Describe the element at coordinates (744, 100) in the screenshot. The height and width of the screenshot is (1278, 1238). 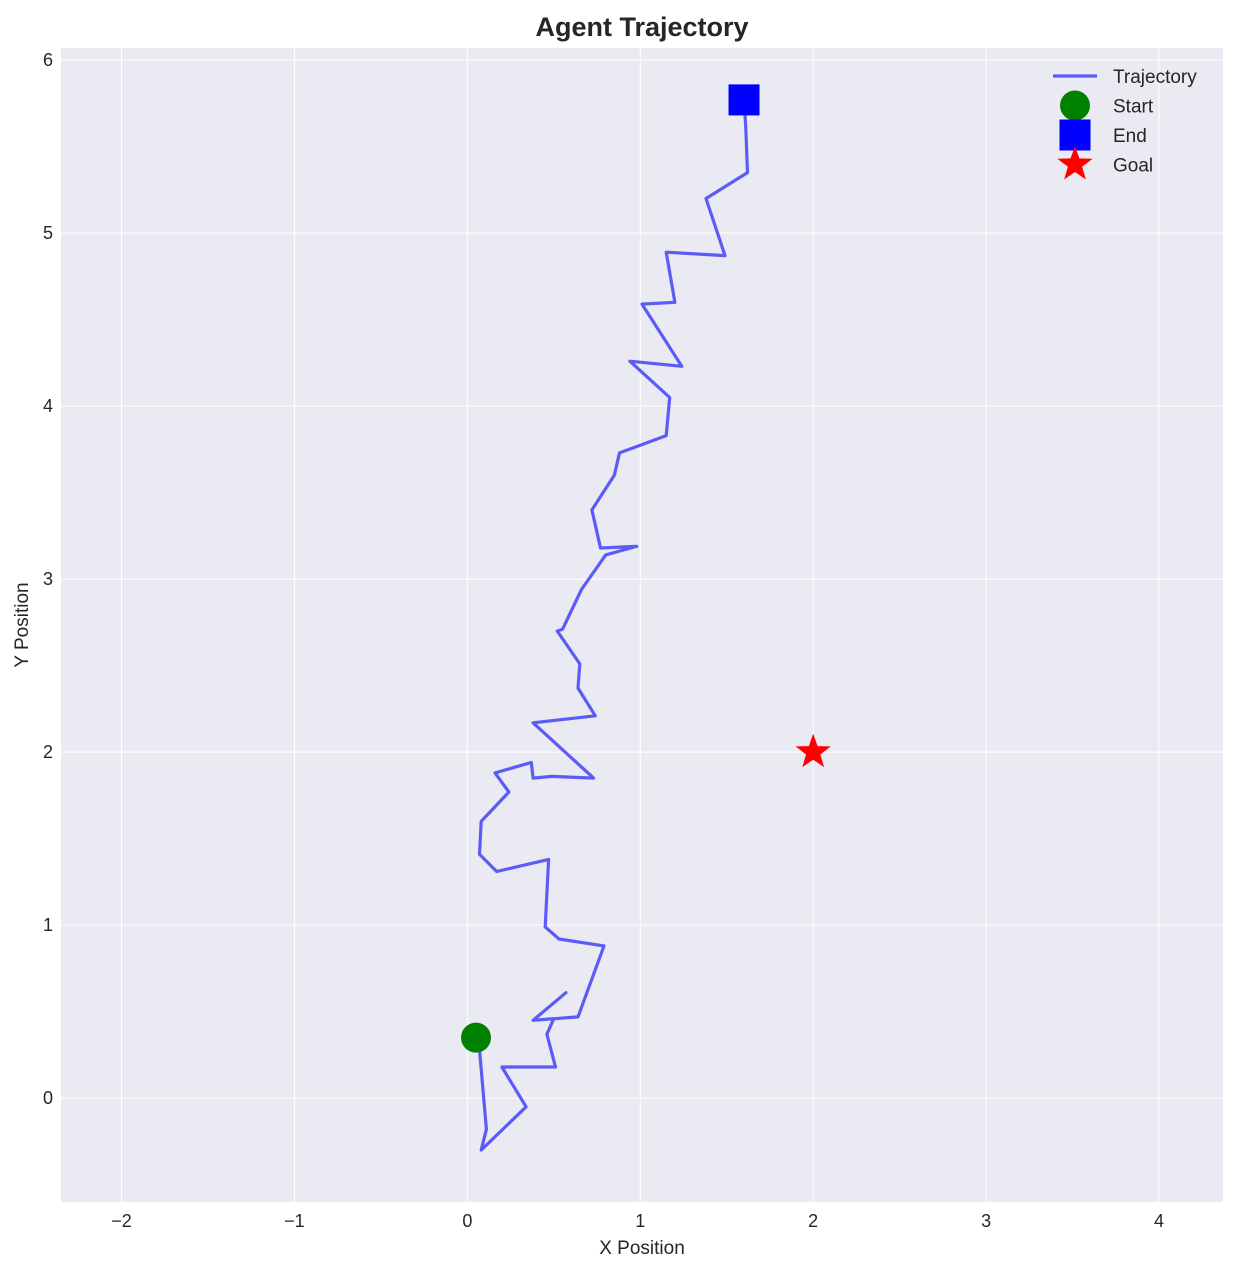
I see `end-marker` at that location.